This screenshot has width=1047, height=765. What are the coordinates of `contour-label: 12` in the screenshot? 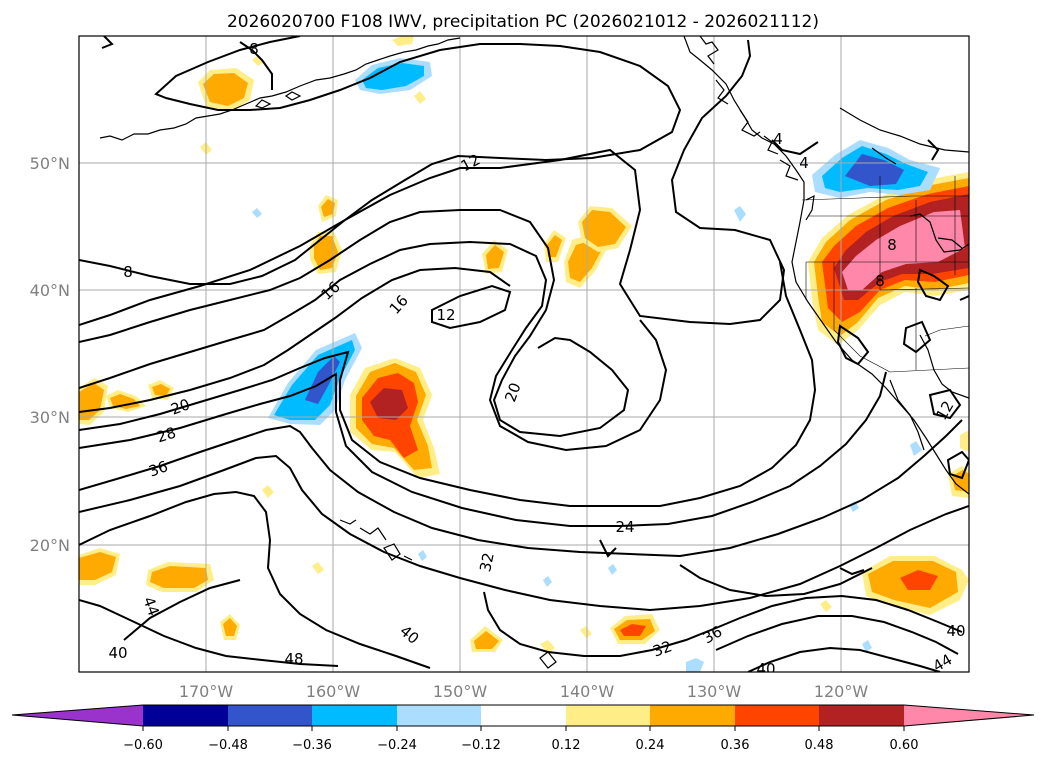 It's located at (445, 315).